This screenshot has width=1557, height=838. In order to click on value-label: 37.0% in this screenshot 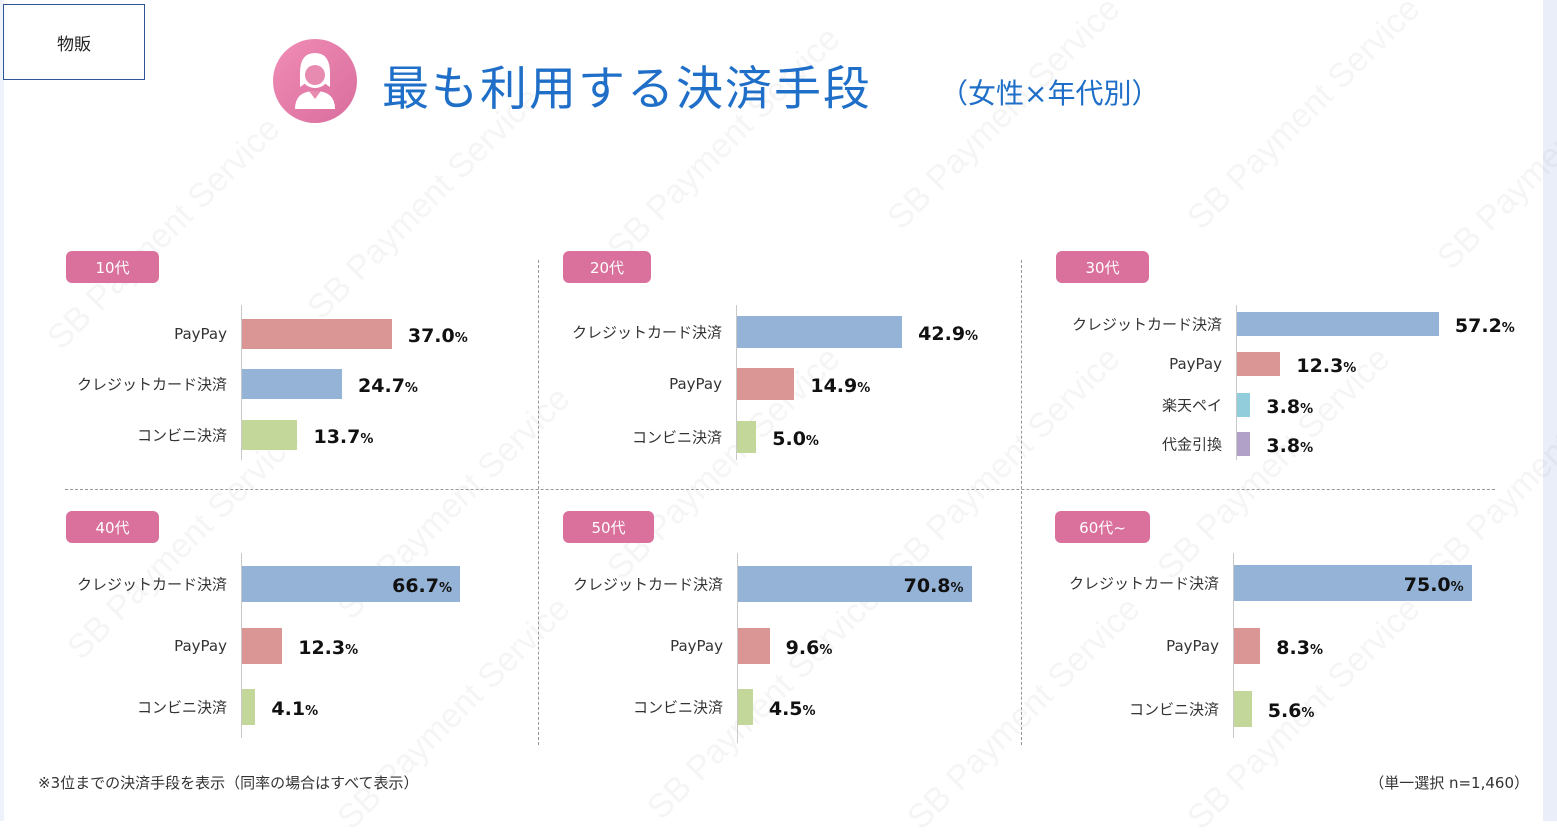, I will do `click(437, 336)`.